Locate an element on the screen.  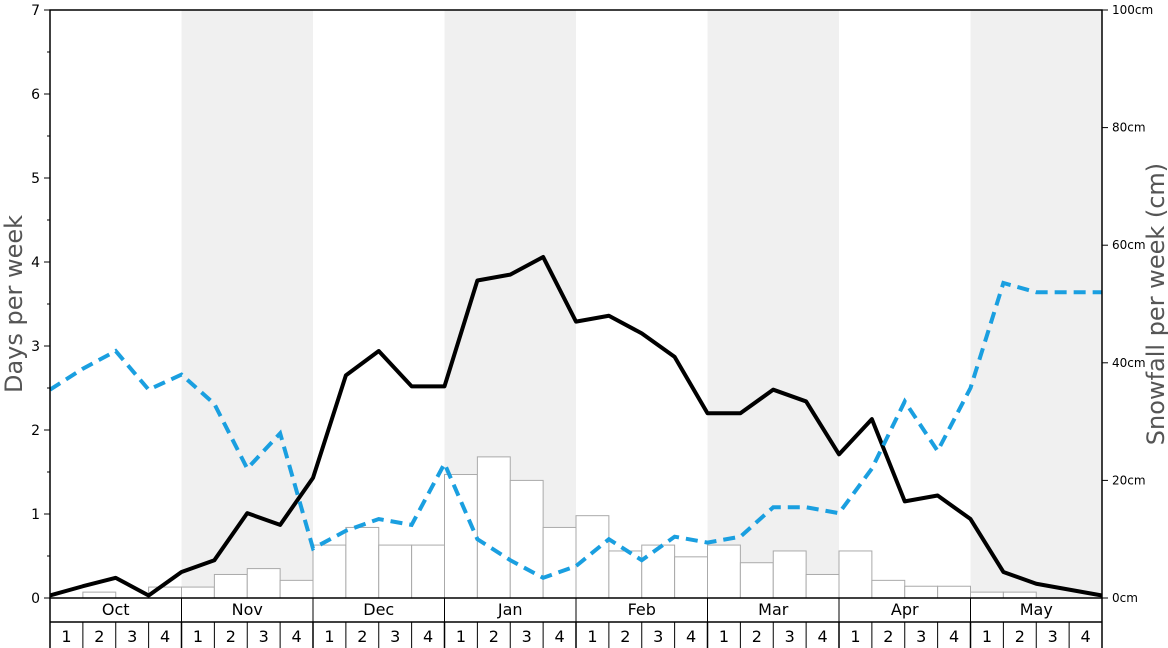
right-axis-title: Snowfall per week (cm) is located at coordinates (1155, 304).